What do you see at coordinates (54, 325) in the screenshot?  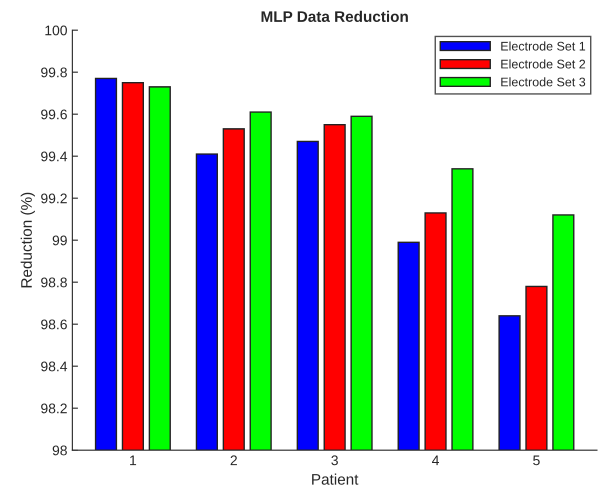 I see `y-tick-label: 98.6` at bounding box center [54, 325].